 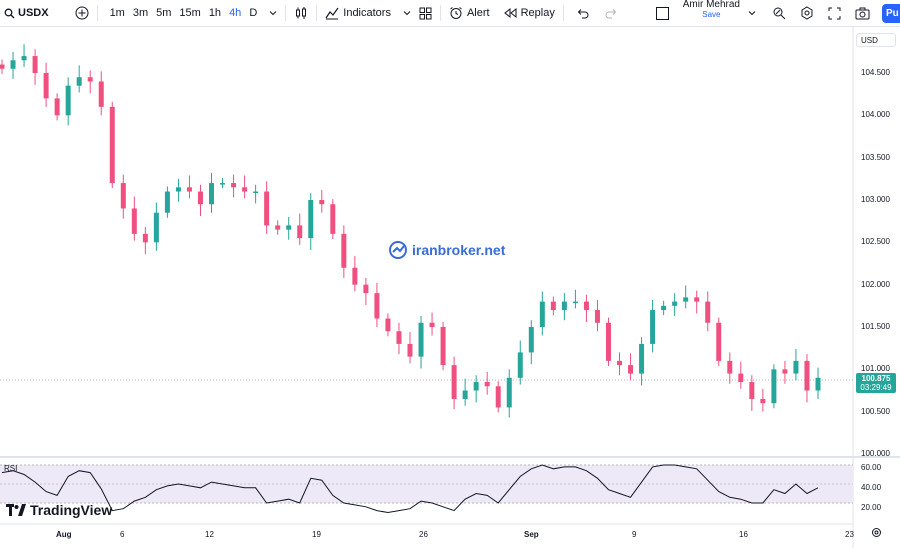 I want to click on chart-type-button, so click(x=301, y=13).